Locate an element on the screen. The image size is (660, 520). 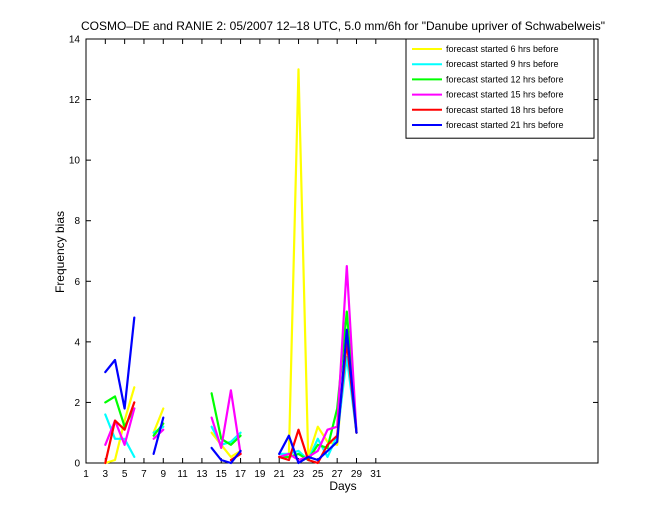
y-tick-label: 10 is located at coordinates (75, 161).